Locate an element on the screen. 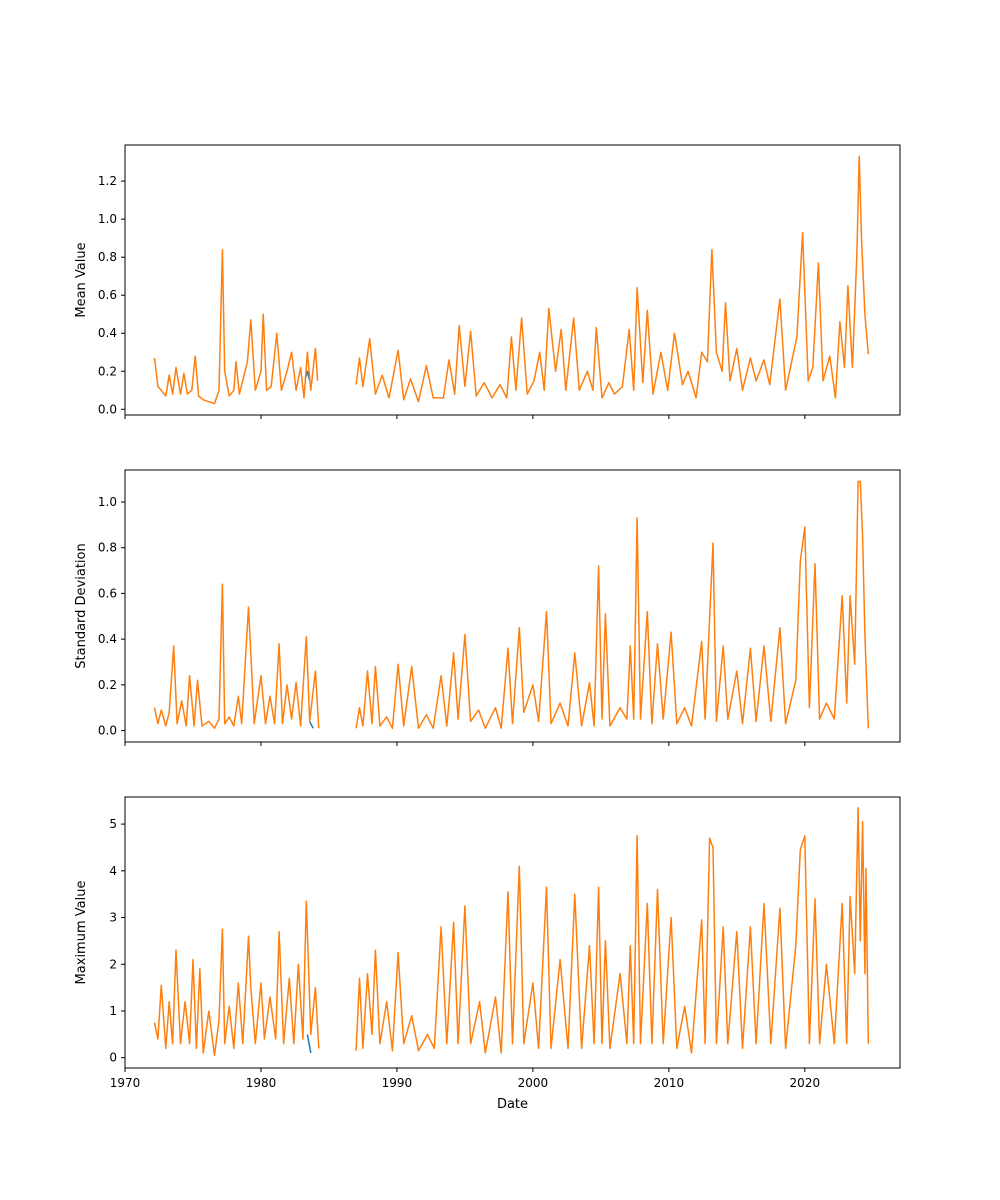 This screenshot has height=1200, width=1000. y-axis-label: Maximum Value is located at coordinates (81, 933).